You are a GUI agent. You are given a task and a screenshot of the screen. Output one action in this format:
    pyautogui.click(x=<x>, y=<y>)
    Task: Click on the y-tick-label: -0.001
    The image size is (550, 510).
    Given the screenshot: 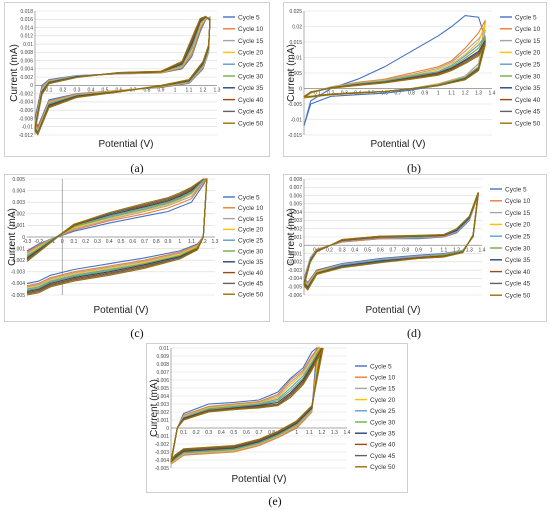 What is the action you would take?
    pyautogui.click(x=295, y=254)
    